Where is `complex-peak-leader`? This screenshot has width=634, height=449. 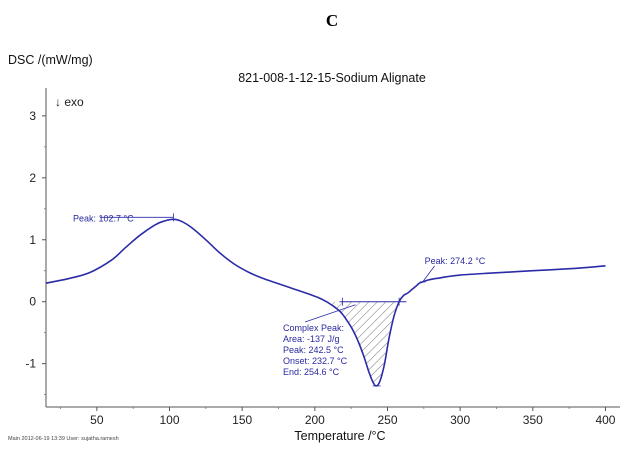
complex-peak-leader is located at coordinates (330, 313).